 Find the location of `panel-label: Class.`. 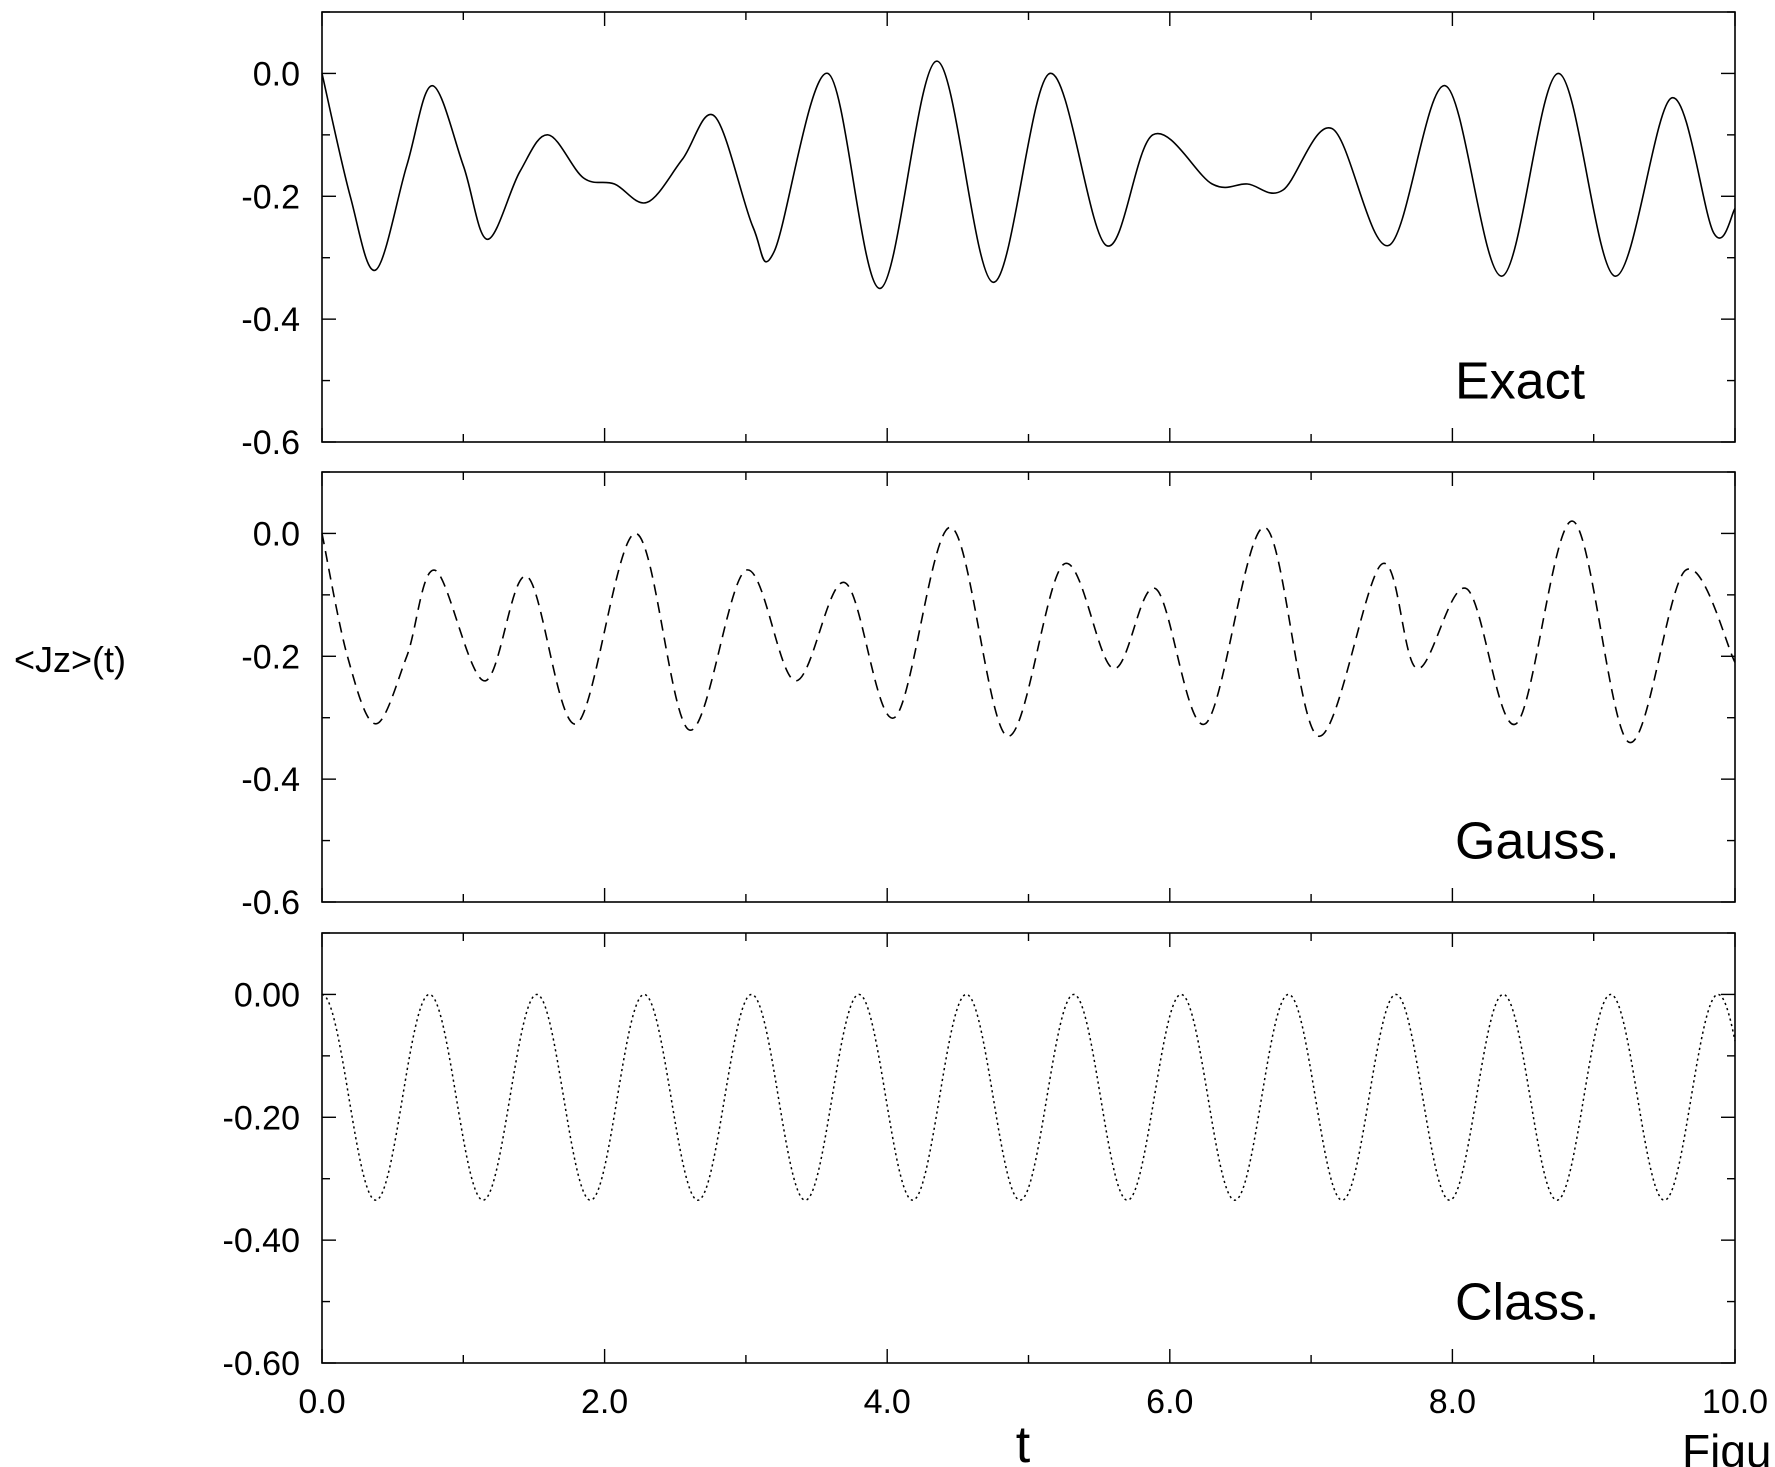

panel-label: Class. is located at coordinates (1527, 1303).